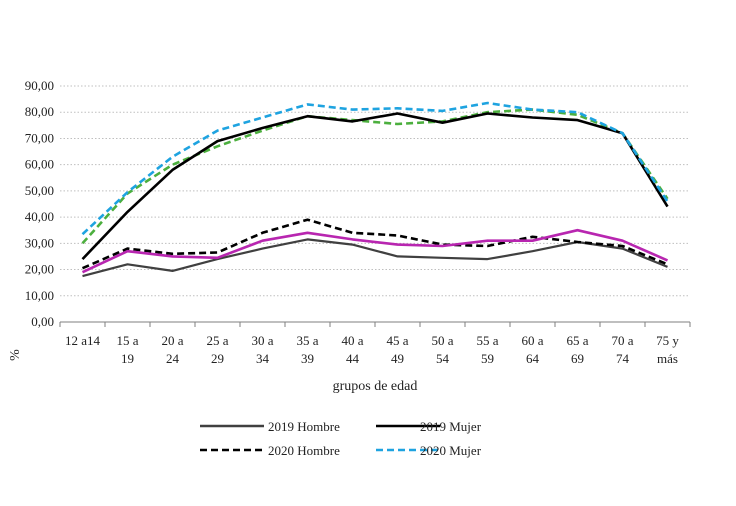 The image size is (736, 506). What do you see at coordinates (39, 111) in the screenshot?
I see `y-tick-label: 80,00` at bounding box center [39, 111].